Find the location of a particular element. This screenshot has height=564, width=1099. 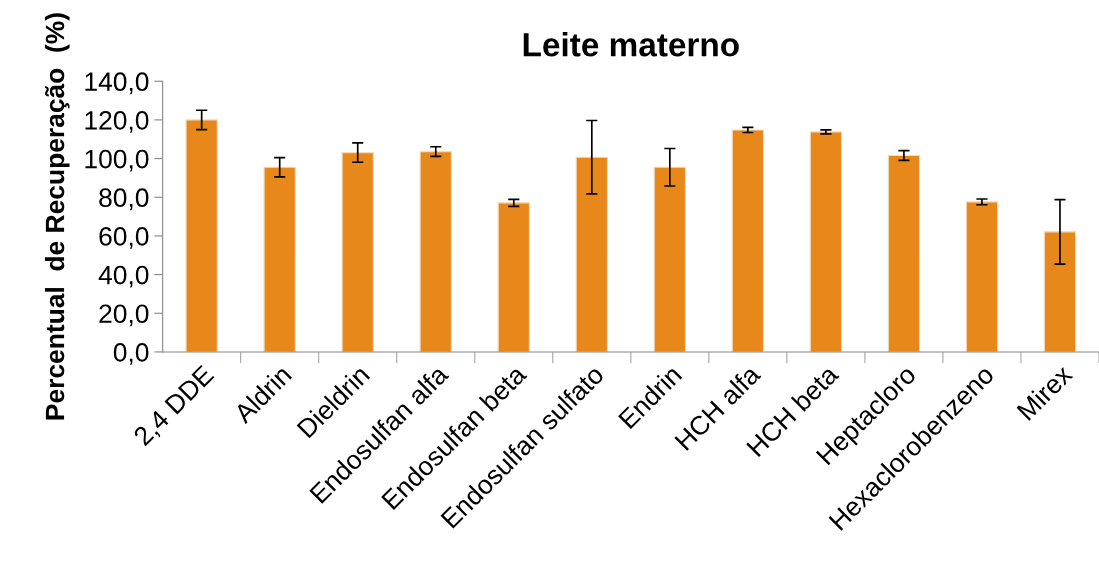

y-tick-label: 100,0 is located at coordinates (117, 160).